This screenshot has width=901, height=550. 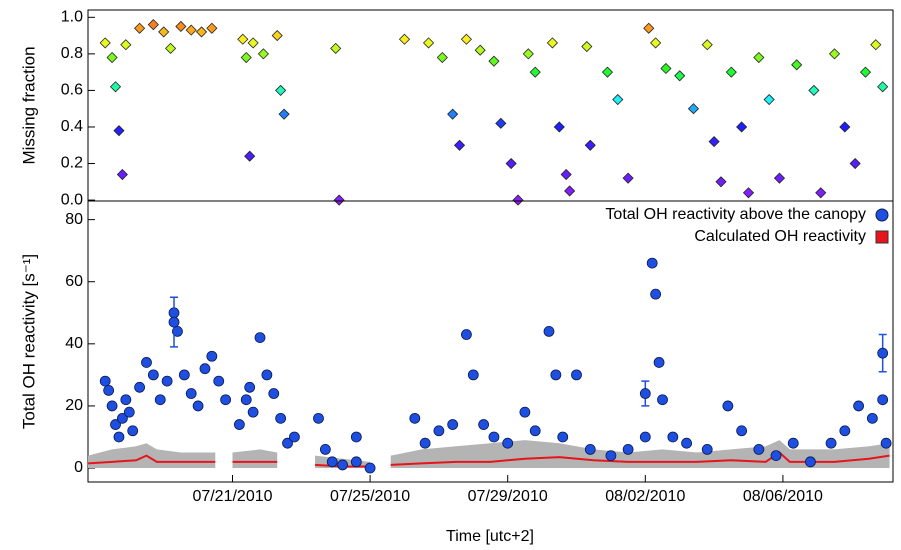 I want to click on x-tick-label: 08/02/2010, so click(x=645, y=496).